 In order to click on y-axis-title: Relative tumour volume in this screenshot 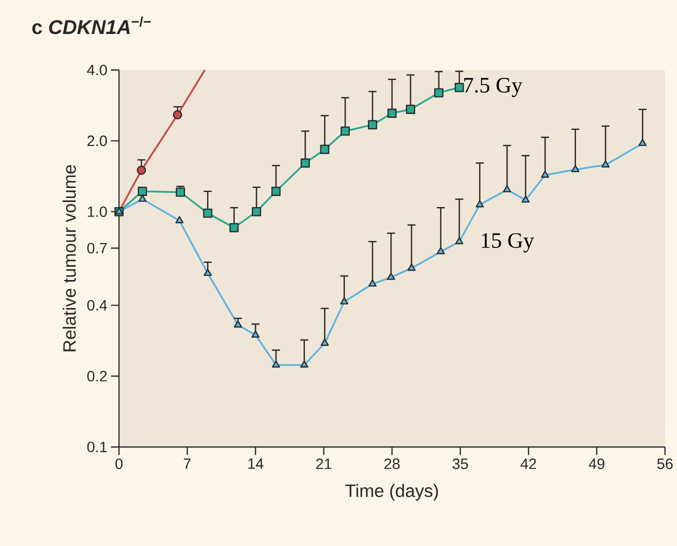, I will do `click(69, 258)`.